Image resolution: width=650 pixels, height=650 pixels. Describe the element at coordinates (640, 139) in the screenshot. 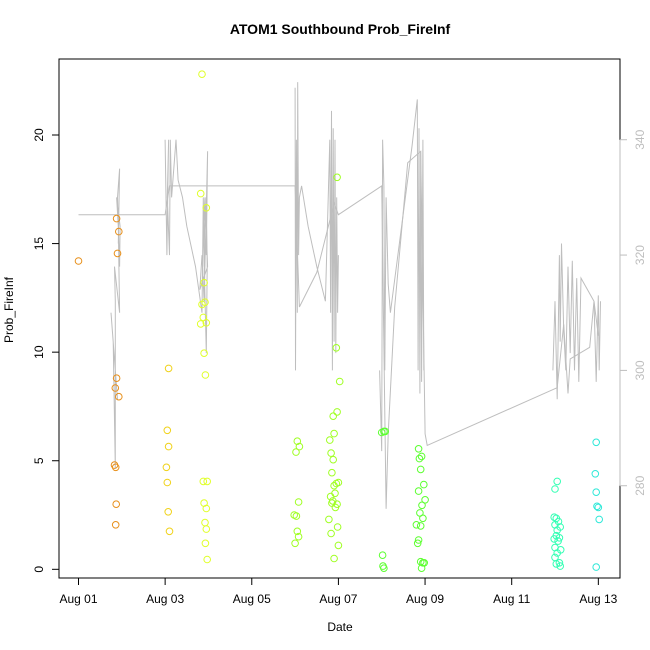

I see `y2-tick-label: 340` at that location.